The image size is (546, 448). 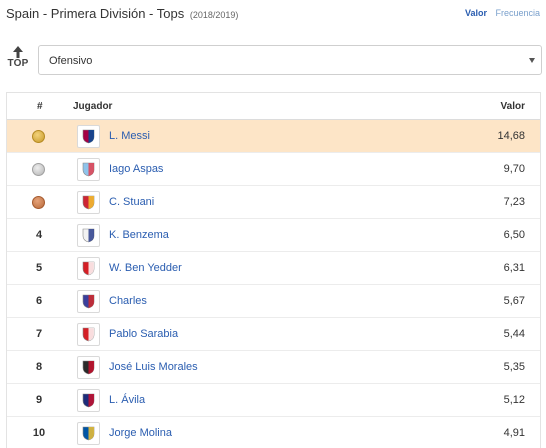 I want to click on table-row: 7 Pablo Sarabia 5,44, so click(x=273, y=334).